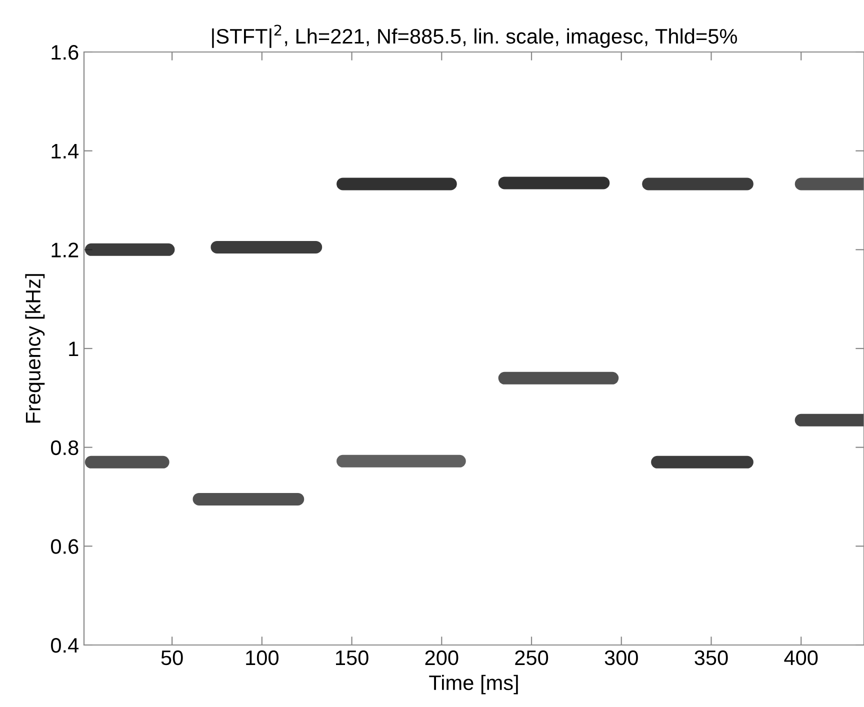  What do you see at coordinates (352, 658) in the screenshot?
I see `x-tick-label: 150` at bounding box center [352, 658].